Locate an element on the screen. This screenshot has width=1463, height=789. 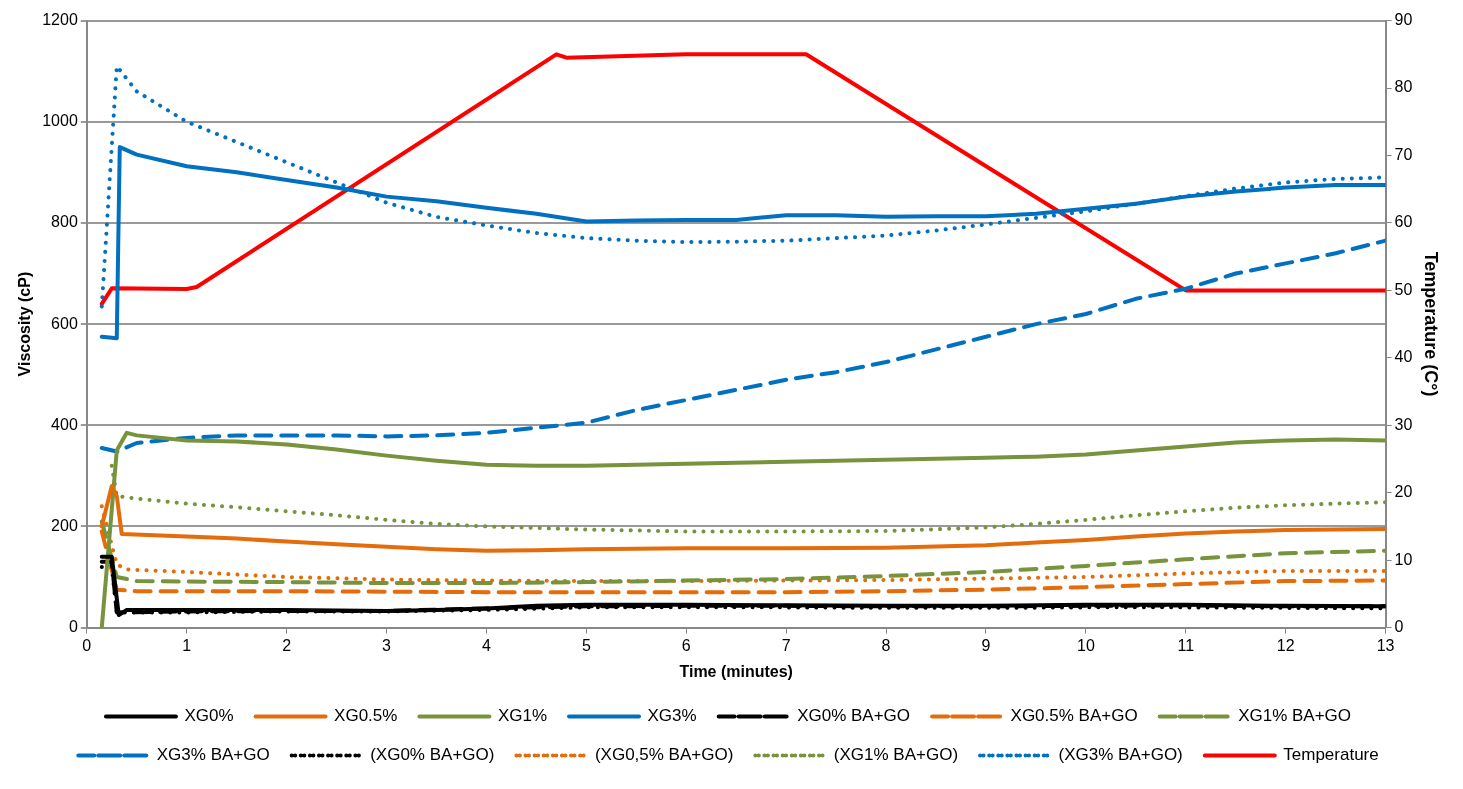
x-tick-label: 13 is located at coordinates (1385, 645).